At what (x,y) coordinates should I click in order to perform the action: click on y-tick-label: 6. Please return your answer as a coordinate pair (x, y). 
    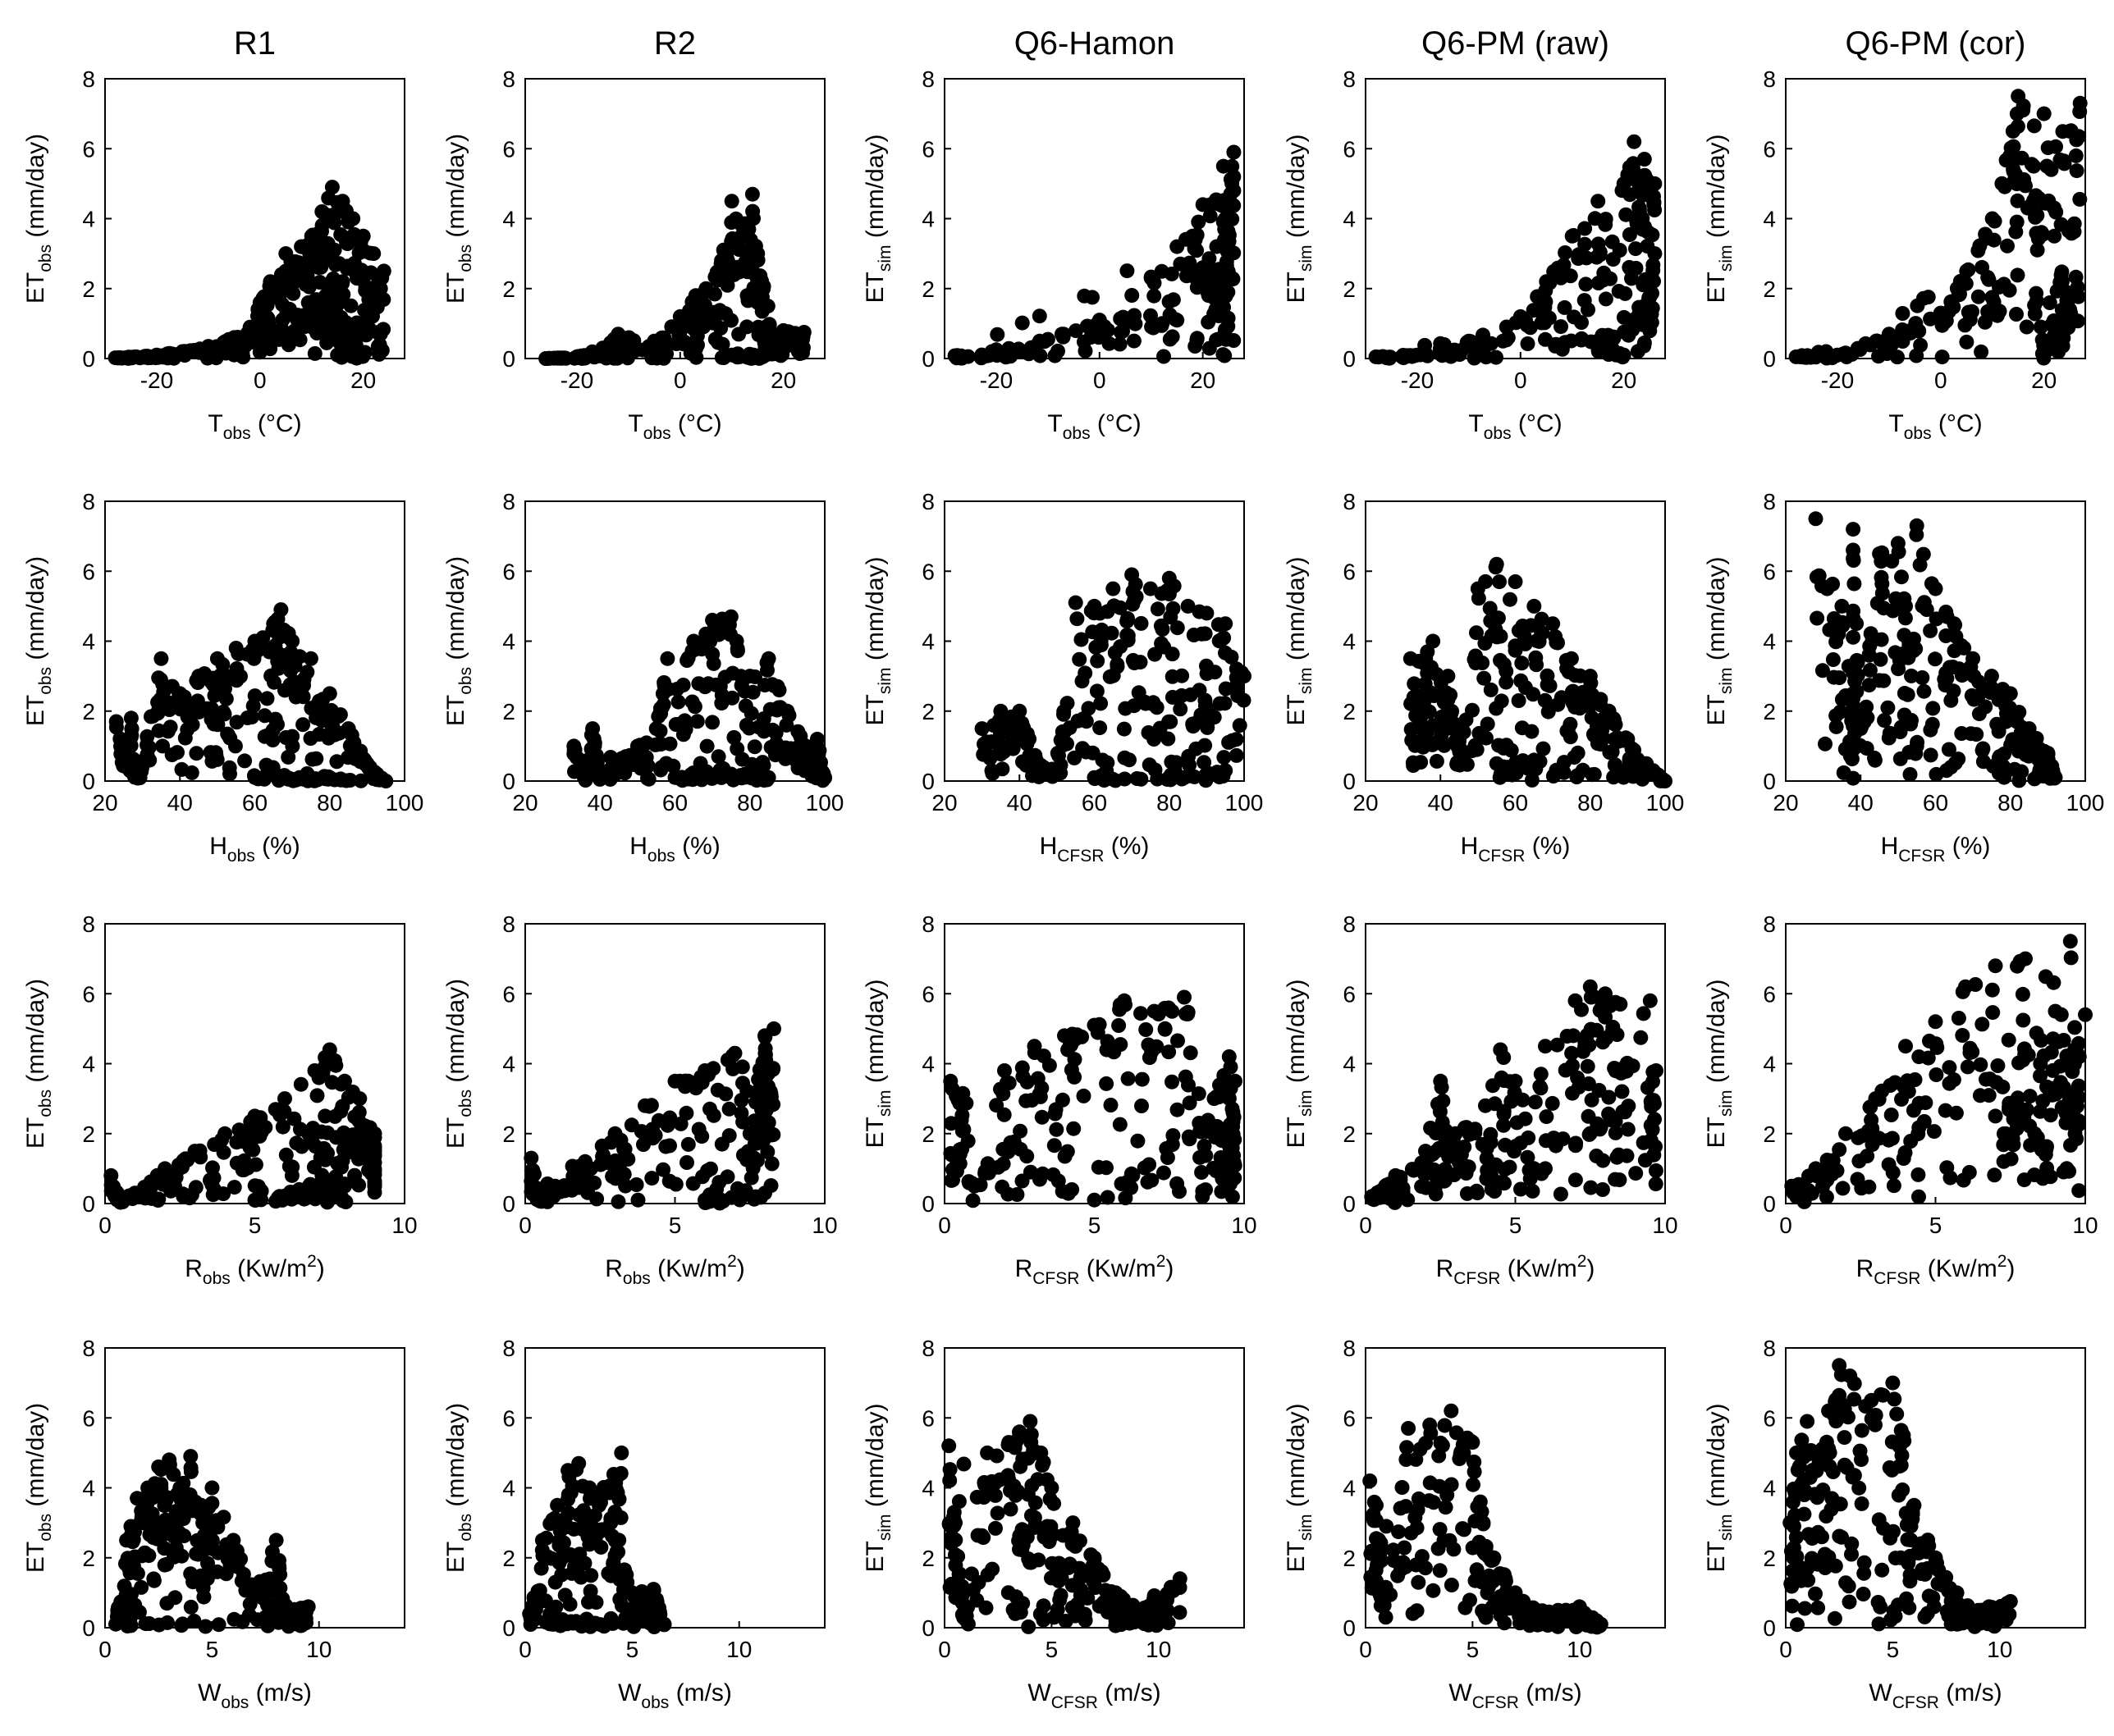
    Looking at the image, I should click on (928, 149).